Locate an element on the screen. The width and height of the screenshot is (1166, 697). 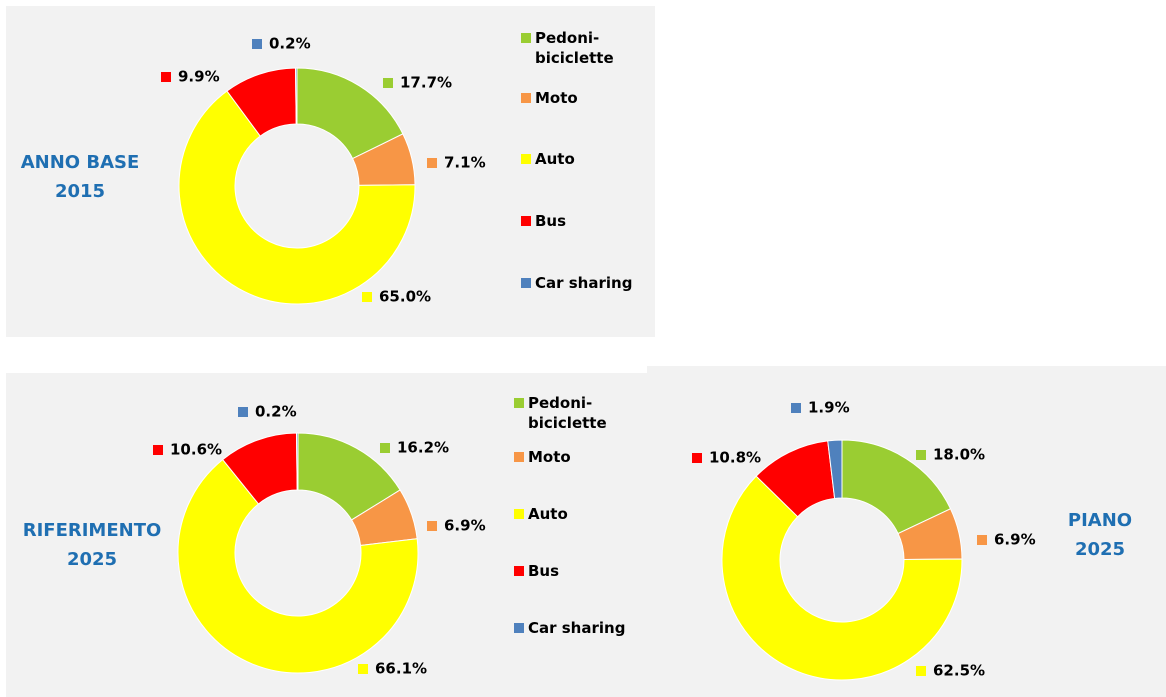
data-label: 62.5% is located at coordinates (959, 671).